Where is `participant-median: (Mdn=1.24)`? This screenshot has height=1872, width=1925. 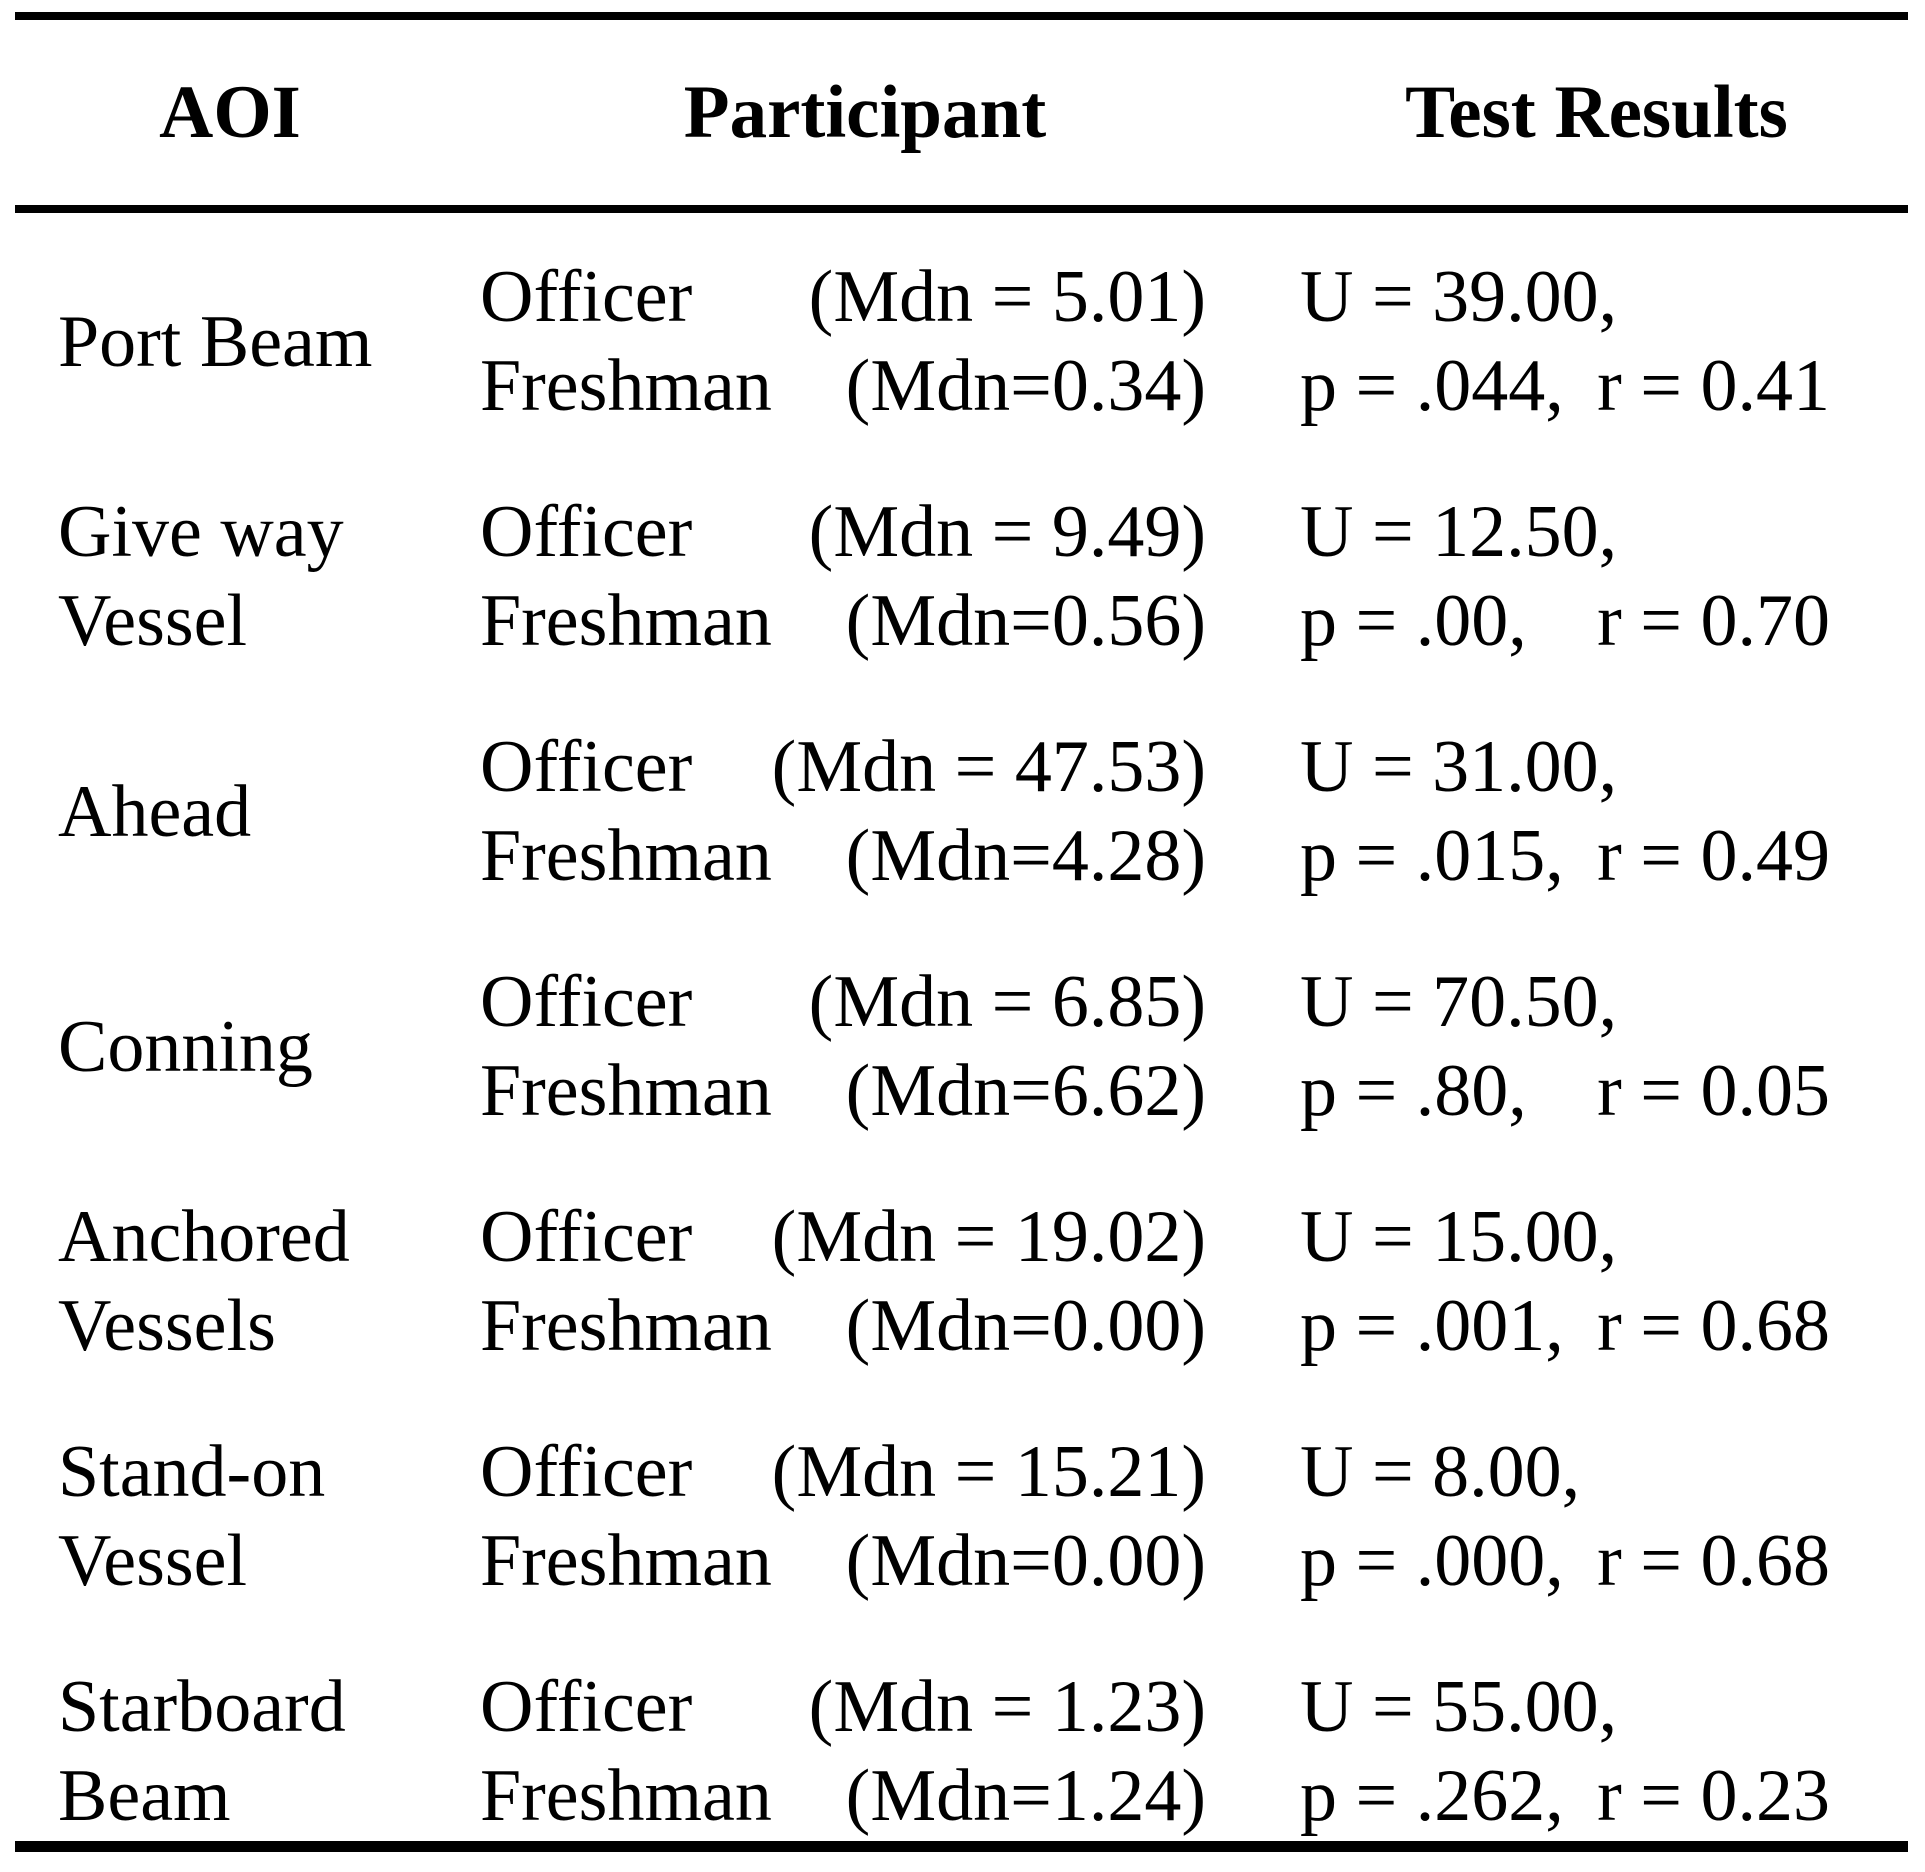 participant-median: (Mdn=1.24) is located at coordinates (1025, 1796).